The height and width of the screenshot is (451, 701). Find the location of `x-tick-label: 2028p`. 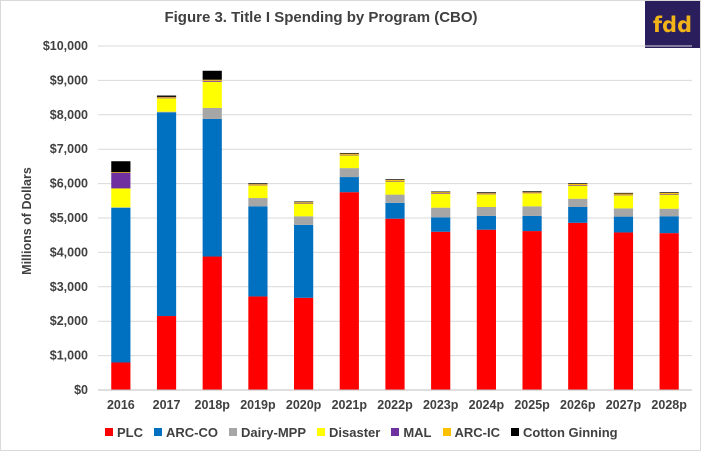

x-tick-label: 2028p is located at coordinates (669, 405).